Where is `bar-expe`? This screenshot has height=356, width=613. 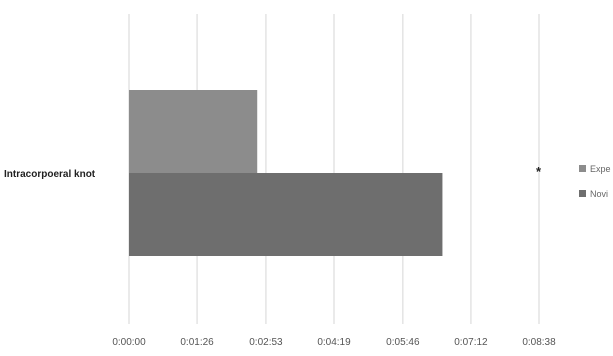 bar-expe is located at coordinates (193, 131).